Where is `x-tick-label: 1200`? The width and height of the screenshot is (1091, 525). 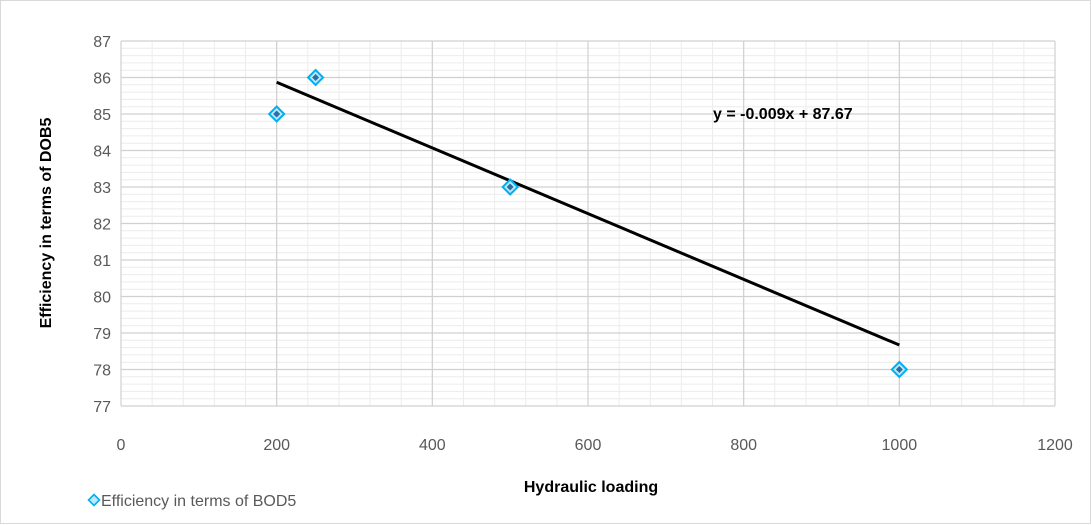 x-tick-label: 1200 is located at coordinates (1055, 445).